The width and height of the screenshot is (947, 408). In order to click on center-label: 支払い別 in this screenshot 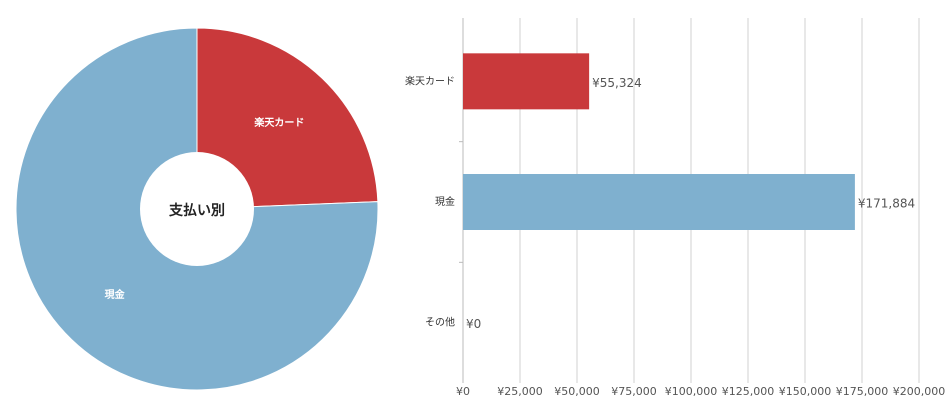, I will do `click(196, 210)`.